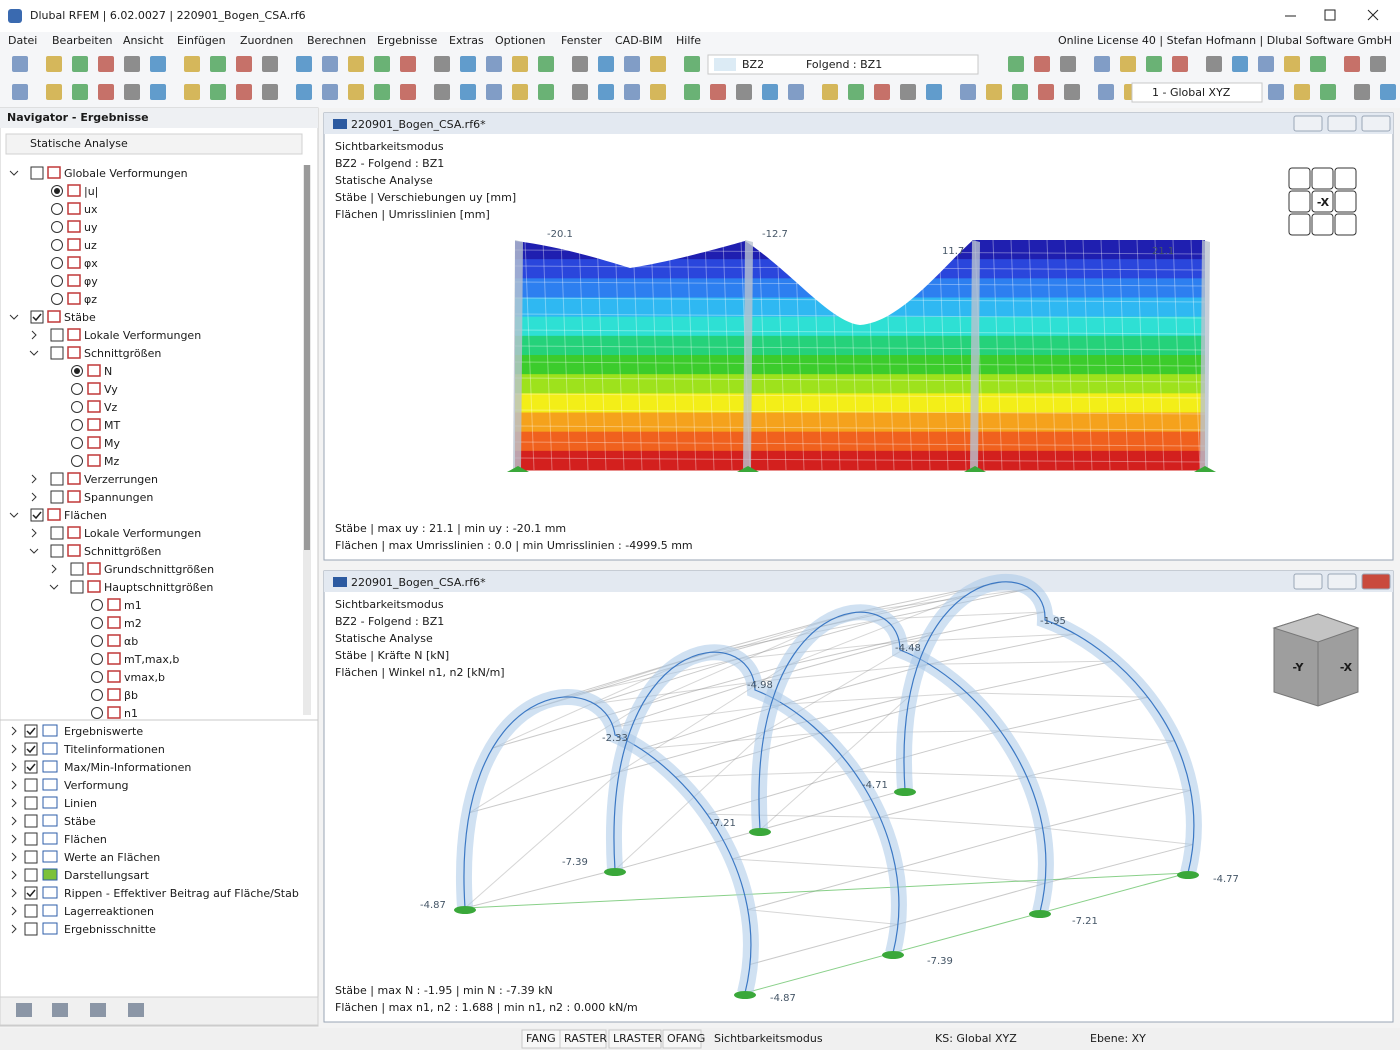  What do you see at coordinates (1197, 92) in the screenshot?
I see `coordinate-select` at bounding box center [1197, 92].